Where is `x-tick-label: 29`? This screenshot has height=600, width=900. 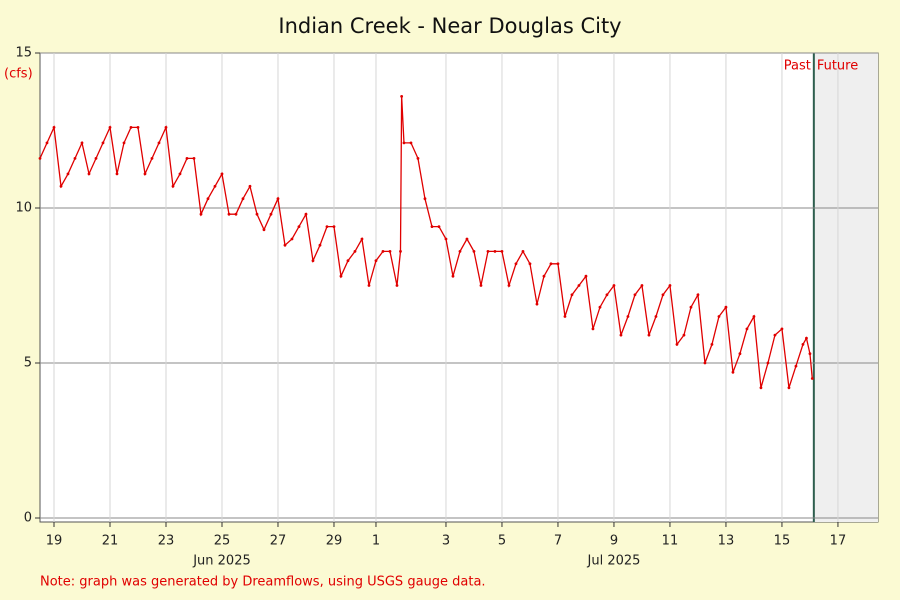 x-tick-label: 29 is located at coordinates (334, 541).